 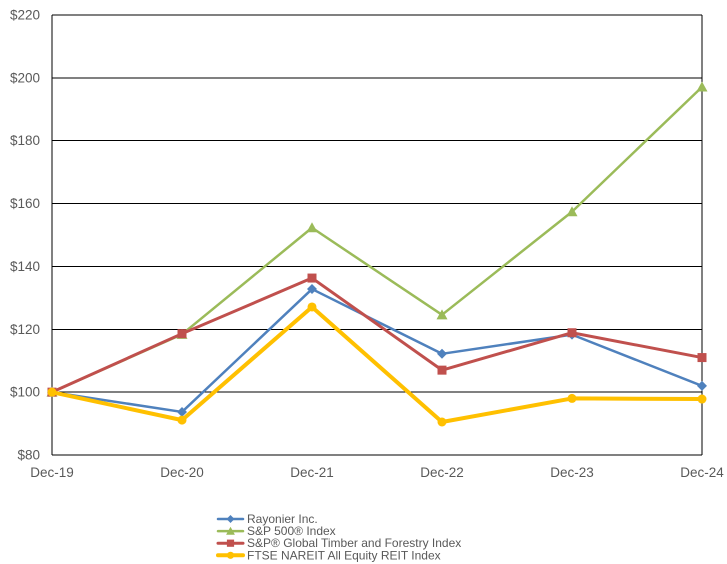 I want to click on y-axis-tick-labels: $80 $100 $120 $140 $160 $180 $200 $220, so click(x=25, y=235).